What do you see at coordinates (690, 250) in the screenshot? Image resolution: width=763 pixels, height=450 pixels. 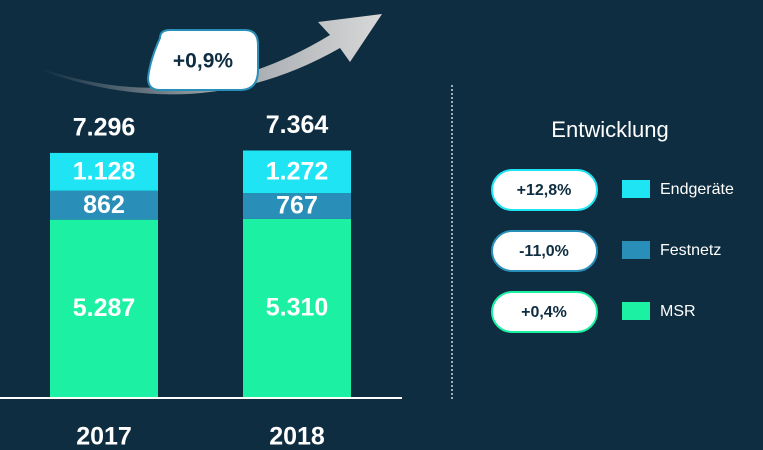 I see `legend-label: Festnetz` at bounding box center [690, 250].